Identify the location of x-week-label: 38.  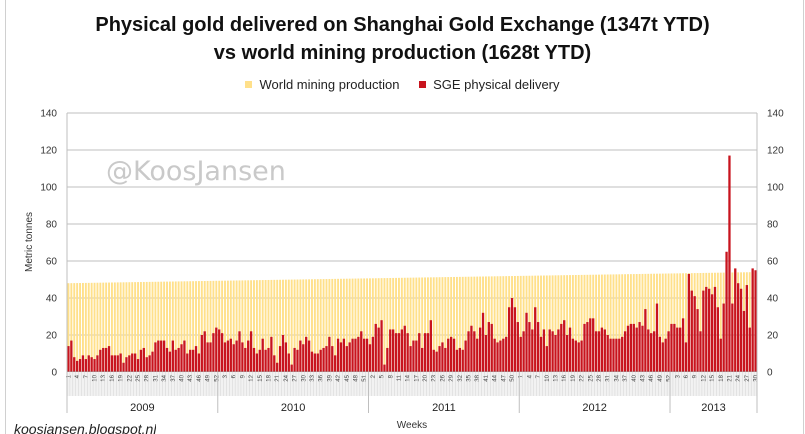
(478, 377).